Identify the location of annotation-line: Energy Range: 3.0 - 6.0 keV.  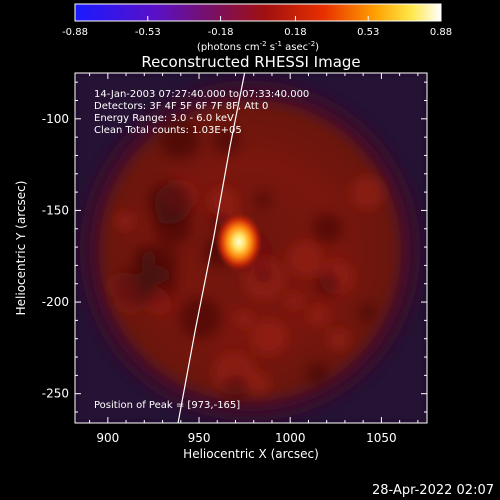
(164, 118).